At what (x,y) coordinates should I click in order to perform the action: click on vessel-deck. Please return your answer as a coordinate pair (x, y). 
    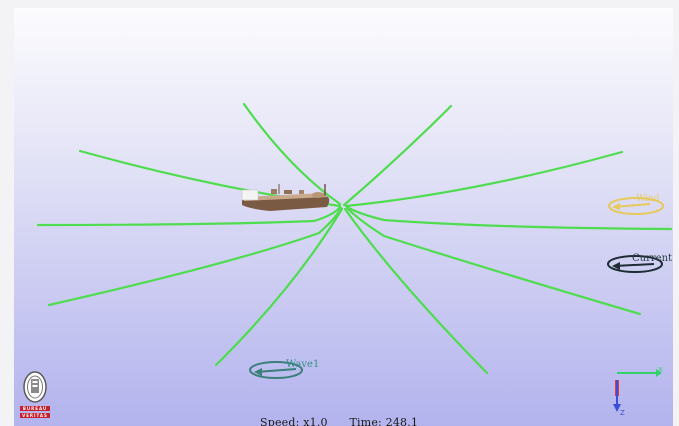
    Looking at the image, I should click on (285, 197).